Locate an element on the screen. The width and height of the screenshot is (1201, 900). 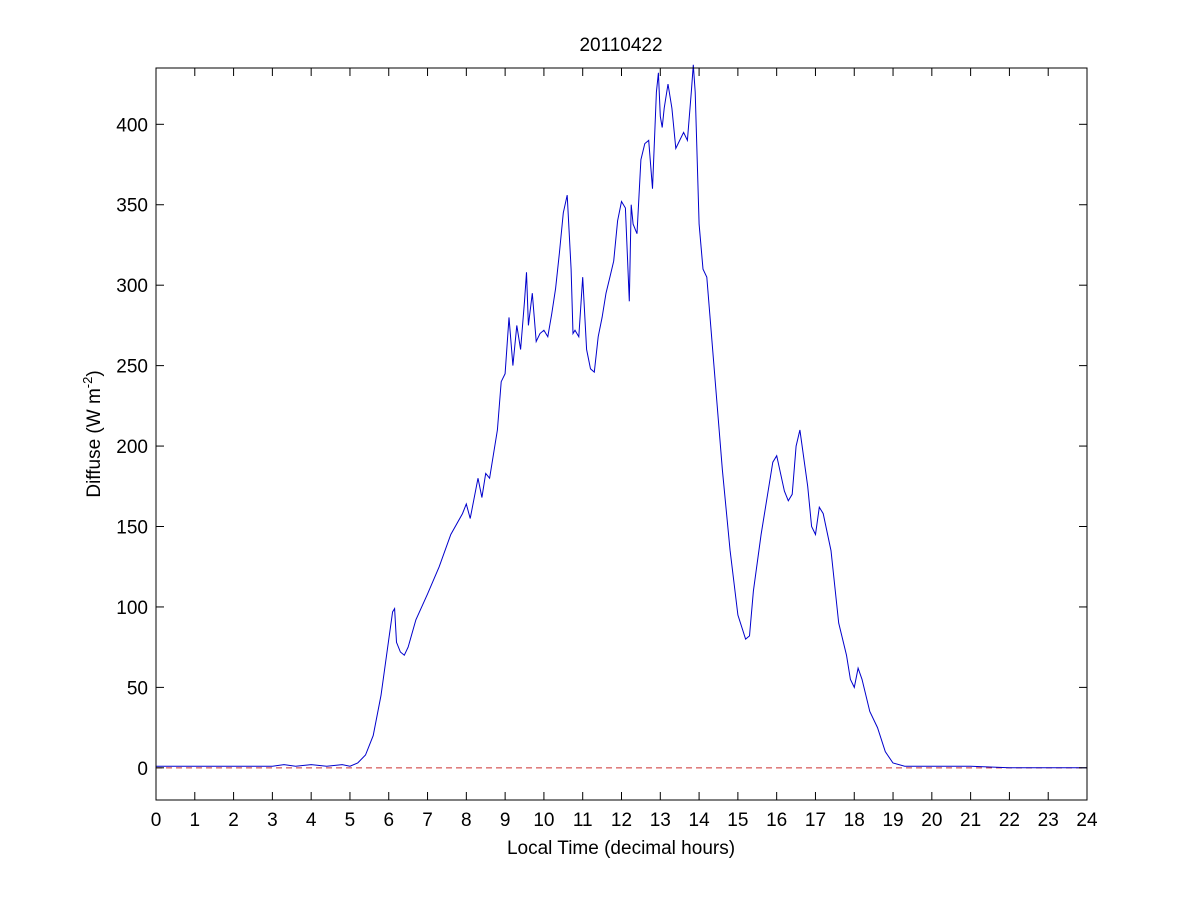
y-tick-label: 300 is located at coordinates (132, 286).